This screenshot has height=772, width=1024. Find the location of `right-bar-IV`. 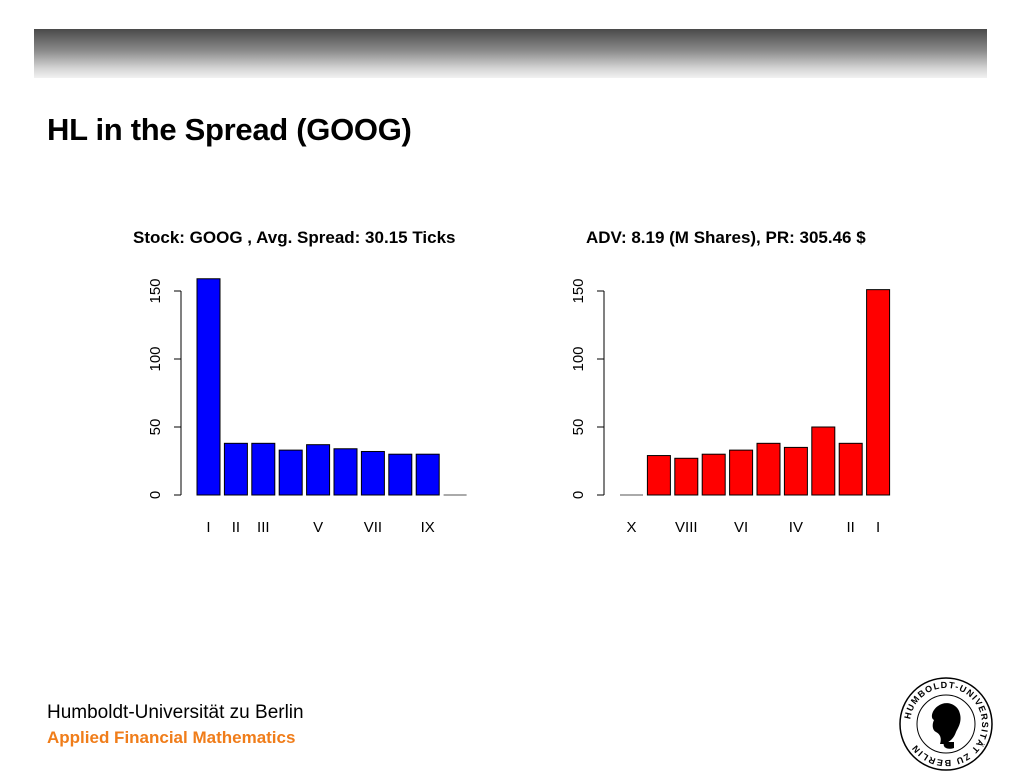

right-bar-IV is located at coordinates (795, 471).